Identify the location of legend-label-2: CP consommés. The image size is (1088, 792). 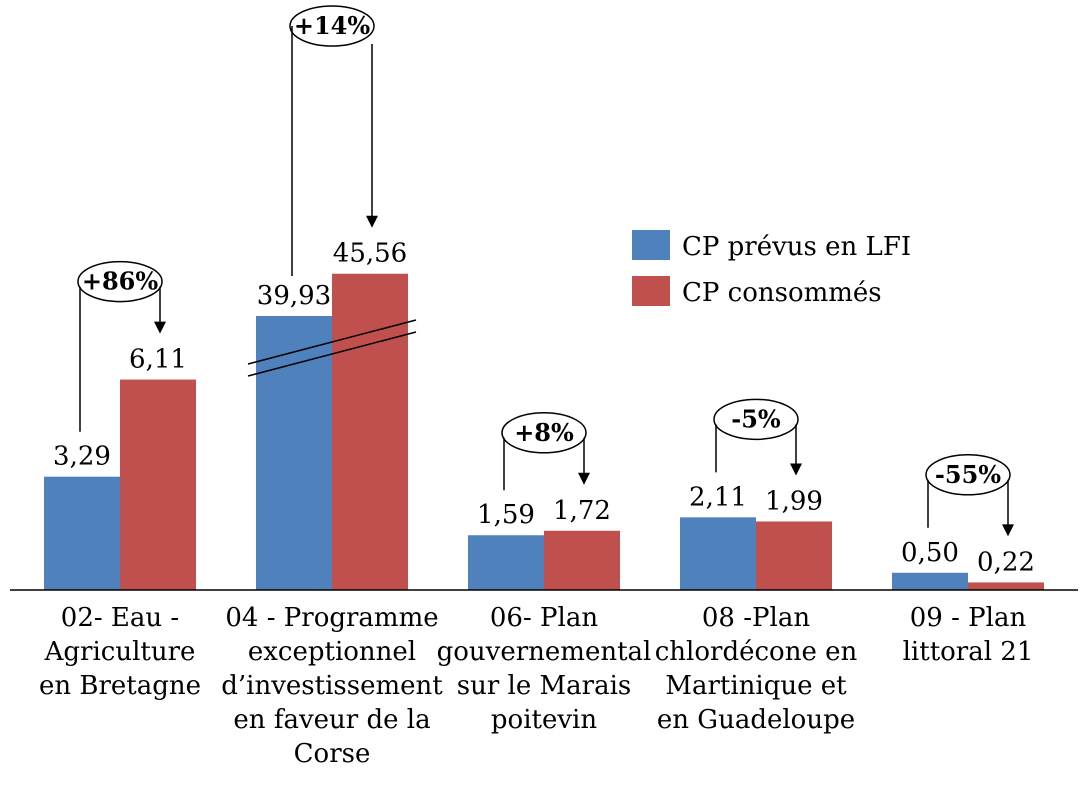
(782, 293).